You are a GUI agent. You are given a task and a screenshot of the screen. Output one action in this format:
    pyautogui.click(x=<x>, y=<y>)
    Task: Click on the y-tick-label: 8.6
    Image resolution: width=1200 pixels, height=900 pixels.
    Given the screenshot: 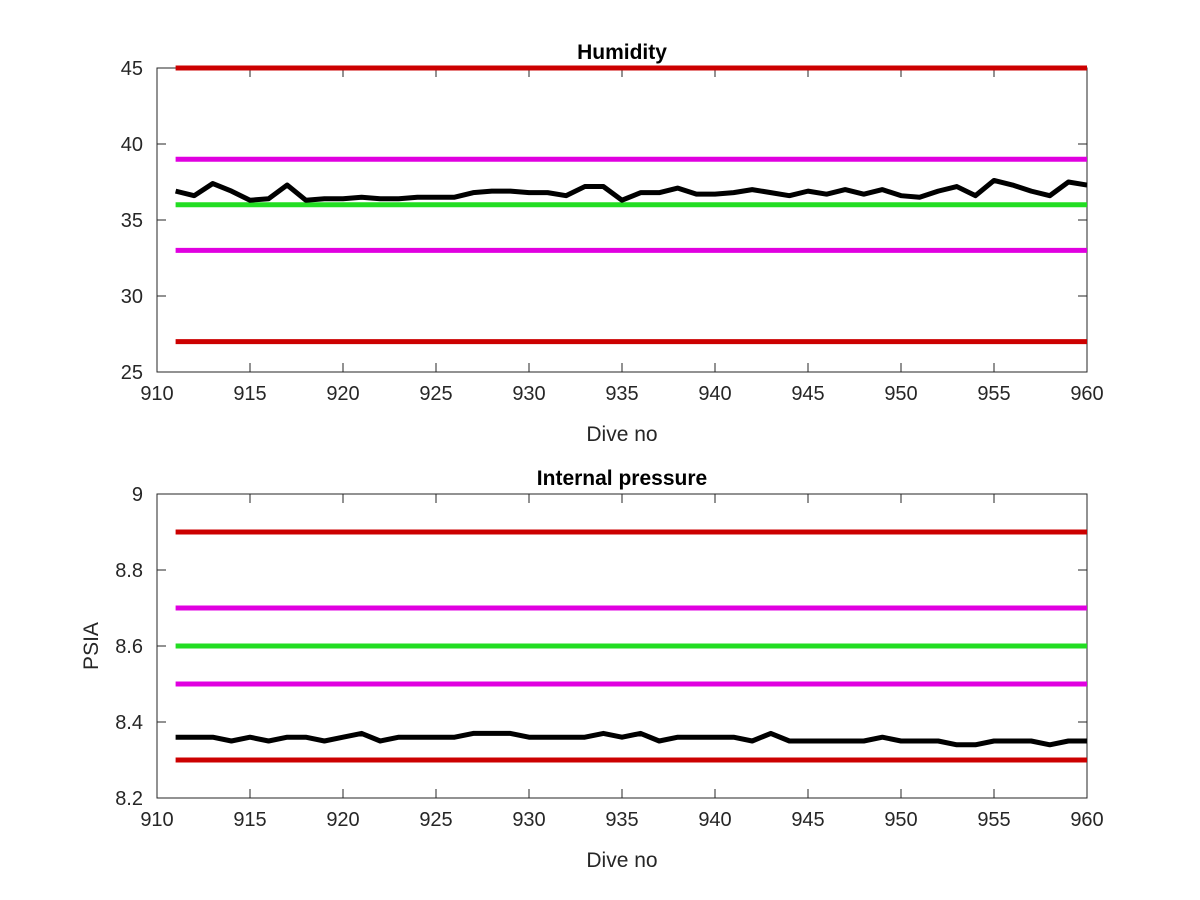 What is the action you would take?
    pyautogui.click(x=129, y=647)
    